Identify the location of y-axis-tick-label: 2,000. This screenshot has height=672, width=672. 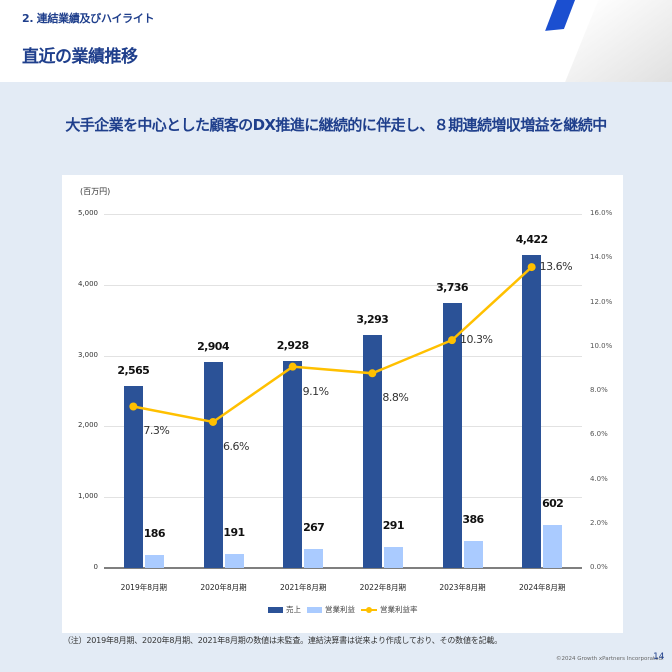
(87, 425).